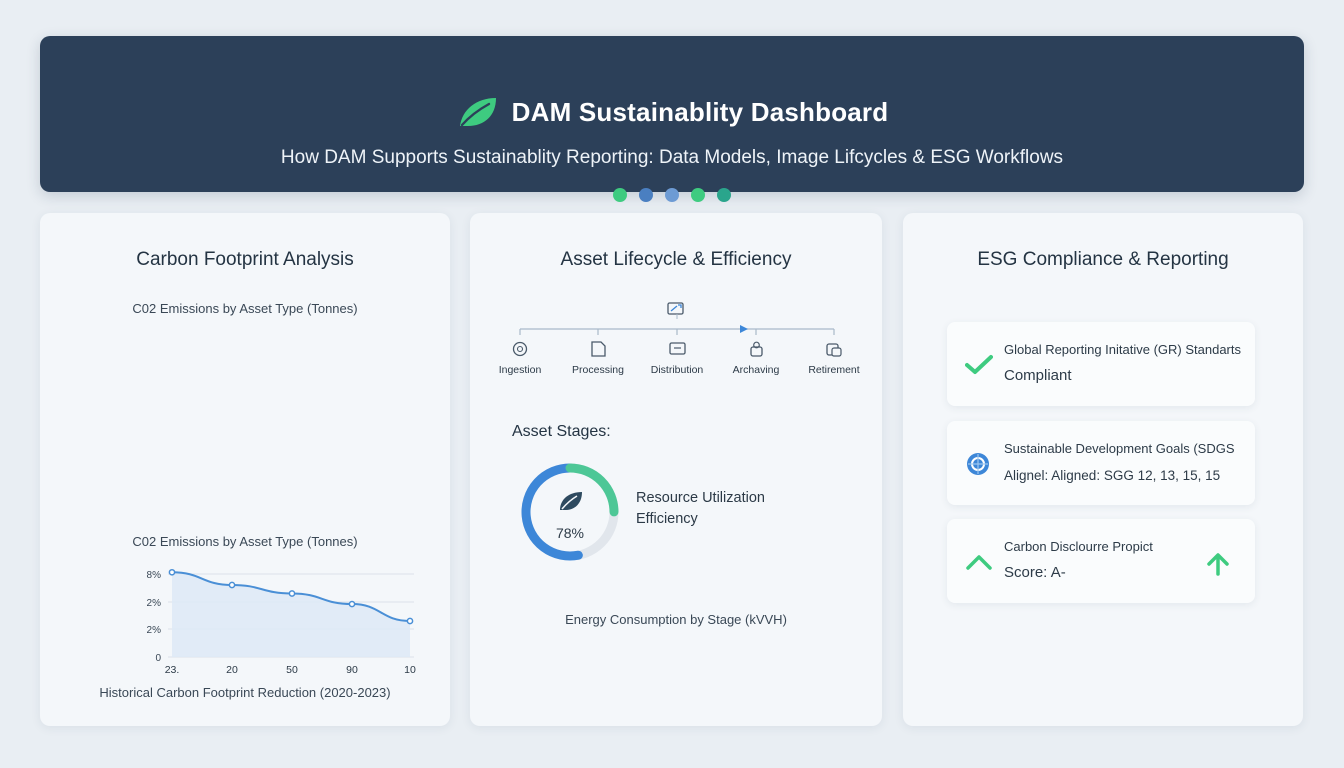  What do you see at coordinates (410, 670) in the screenshot?
I see `x-tick-label: 10` at bounding box center [410, 670].